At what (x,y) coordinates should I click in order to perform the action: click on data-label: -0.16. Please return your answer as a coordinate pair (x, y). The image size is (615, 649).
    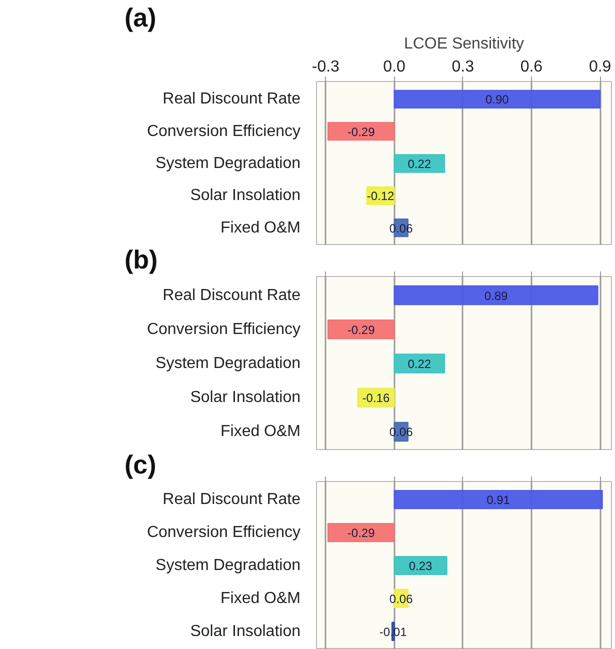
    Looking at the image, I should click on (376, 398).